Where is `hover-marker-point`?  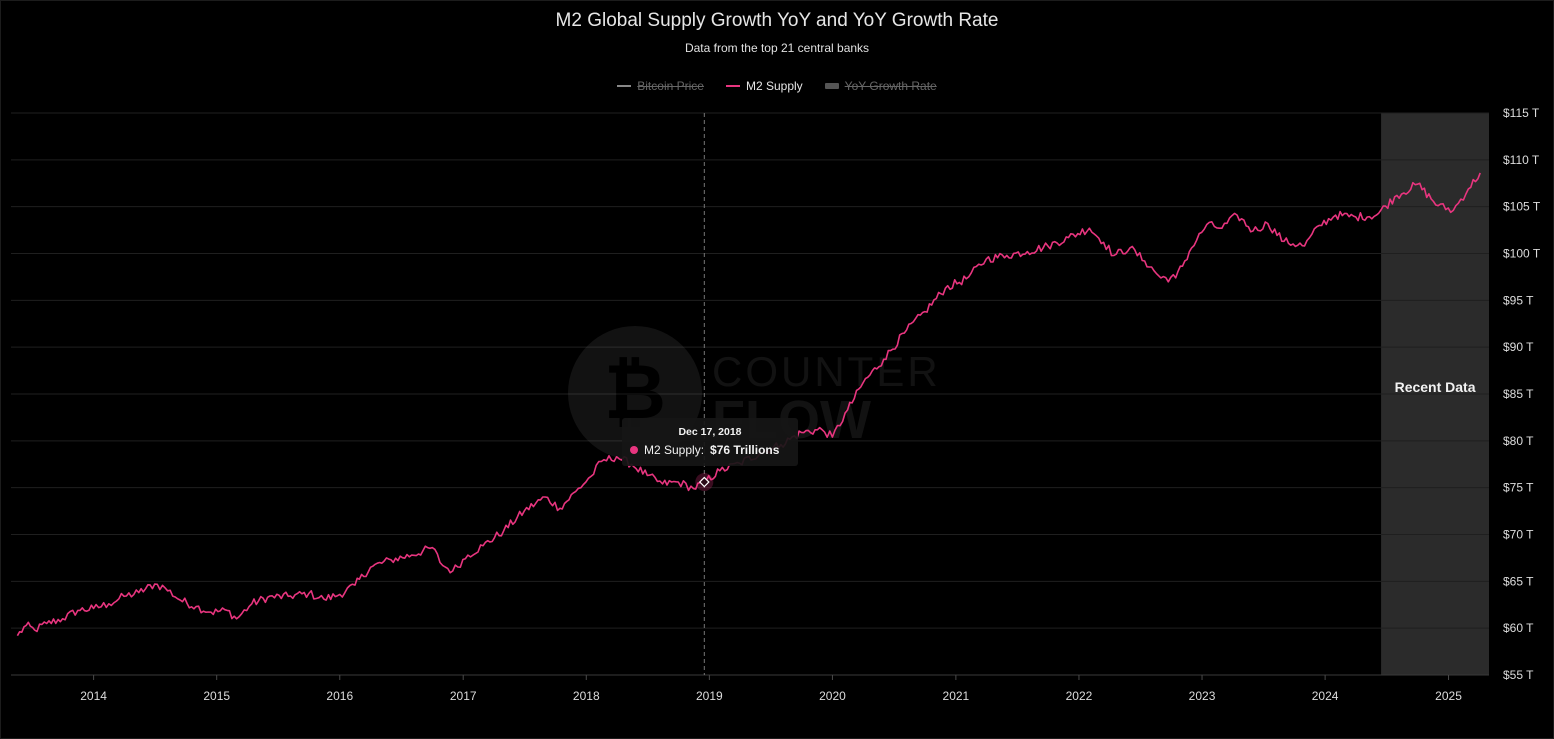
hover-marker-point is located at coordinates (704, 482).